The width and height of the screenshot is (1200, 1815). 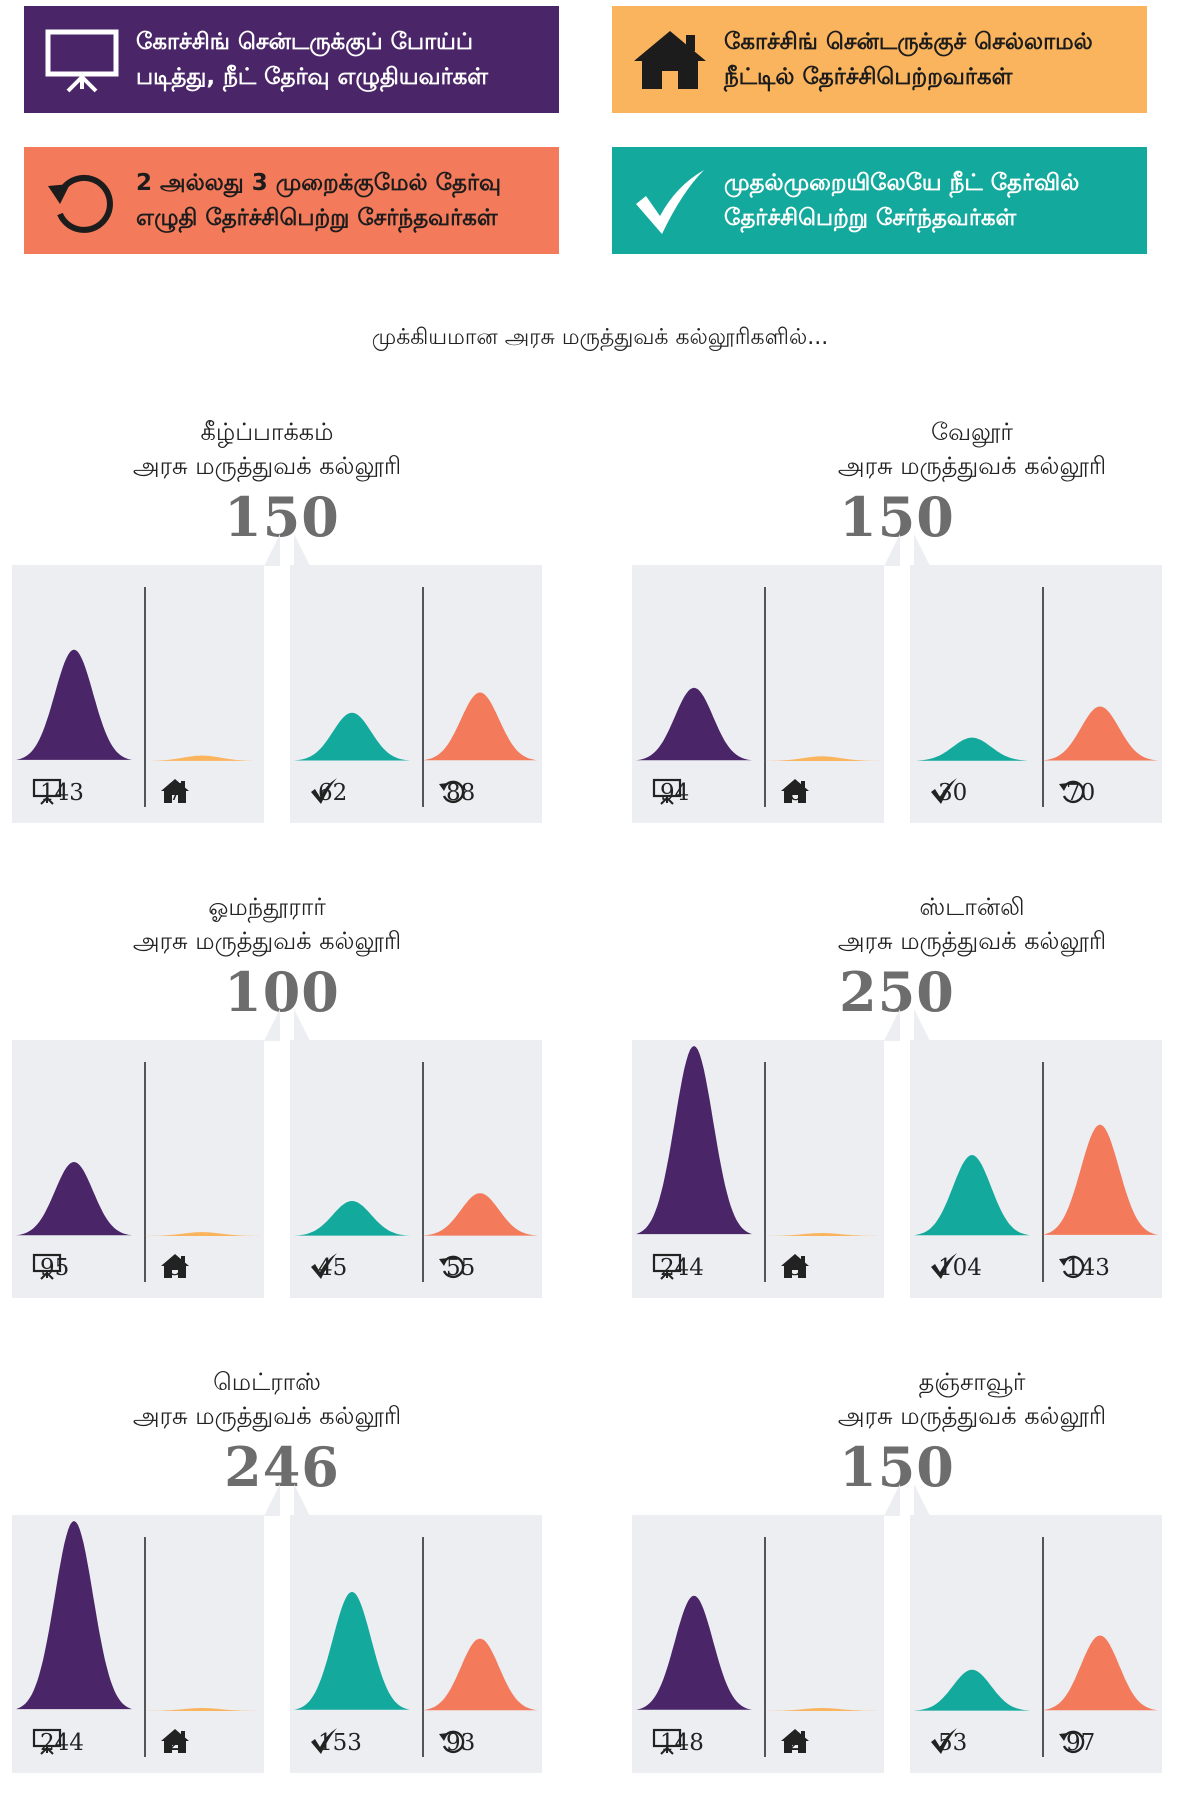 What do you see at coordinates (58, 793) in the screenshot?
I see `value-coaching: 143` at bounding box center [58, 793].